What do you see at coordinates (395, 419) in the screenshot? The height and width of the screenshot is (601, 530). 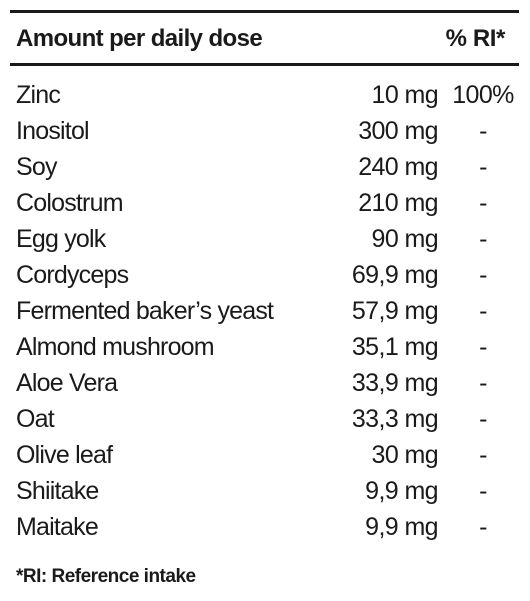 I see `ingredient-amount: 33,3 mg` at bounding box center [395, 419].